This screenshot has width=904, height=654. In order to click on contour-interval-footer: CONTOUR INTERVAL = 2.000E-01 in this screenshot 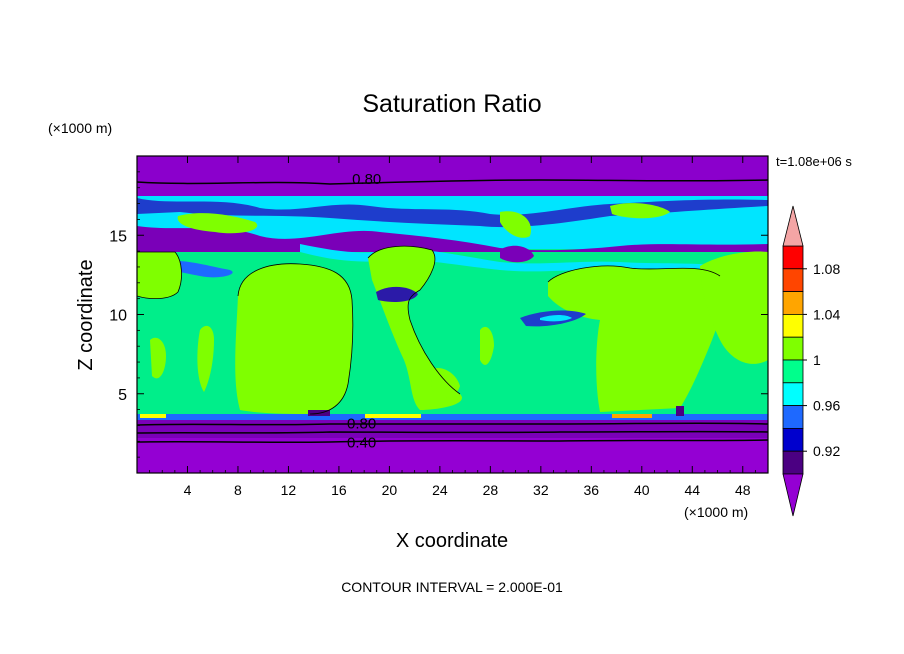, I will do `click(452, 587)`.